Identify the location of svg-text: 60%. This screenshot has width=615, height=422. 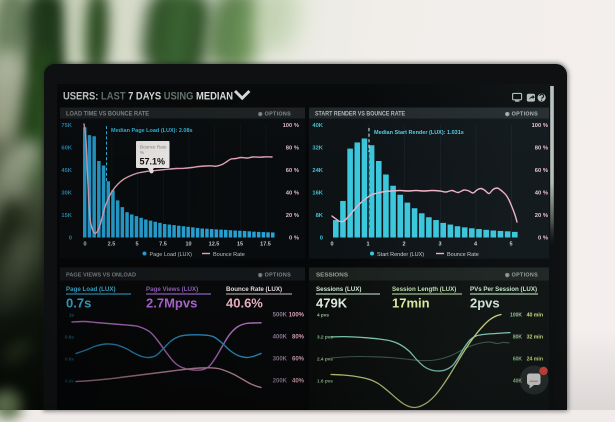
(298, 360).